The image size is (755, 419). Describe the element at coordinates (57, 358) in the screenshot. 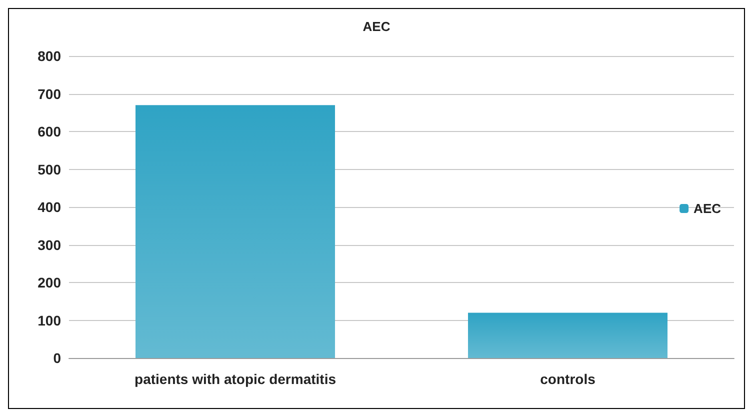

I see `y-tick-label: 0` at that location.